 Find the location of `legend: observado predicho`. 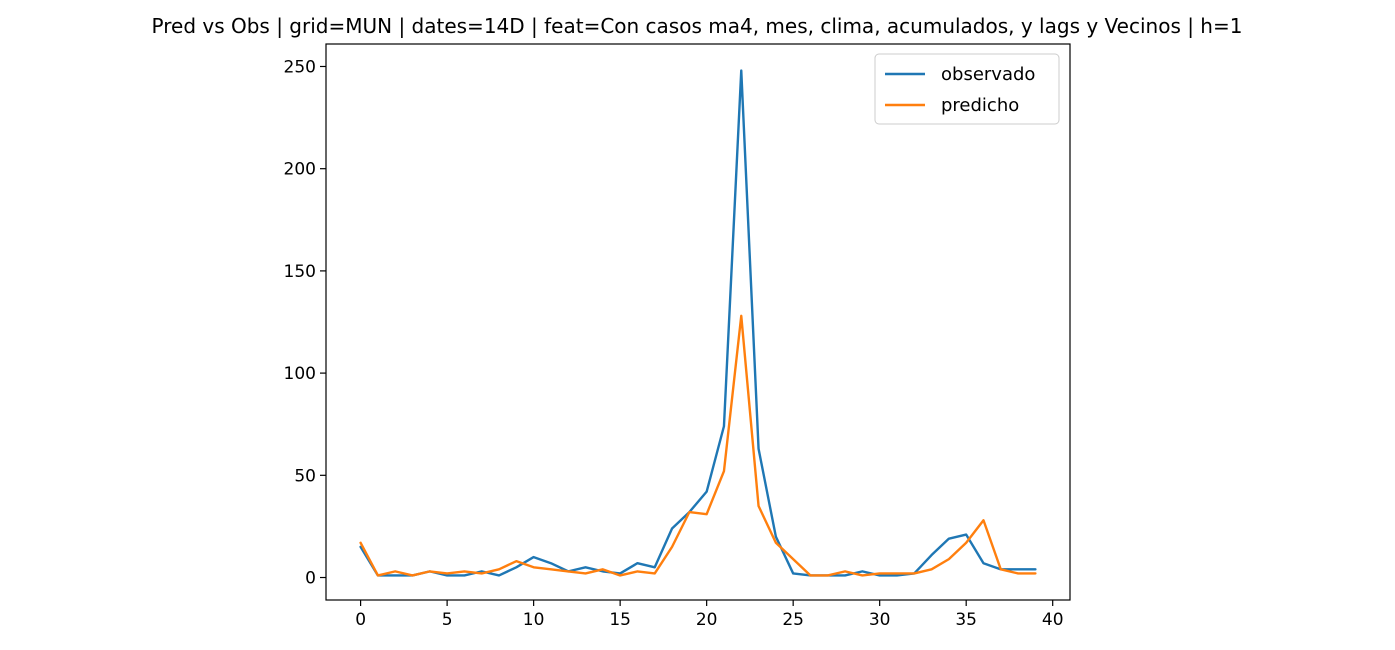

legend: observado predicho is located at coordinates (967, 89).